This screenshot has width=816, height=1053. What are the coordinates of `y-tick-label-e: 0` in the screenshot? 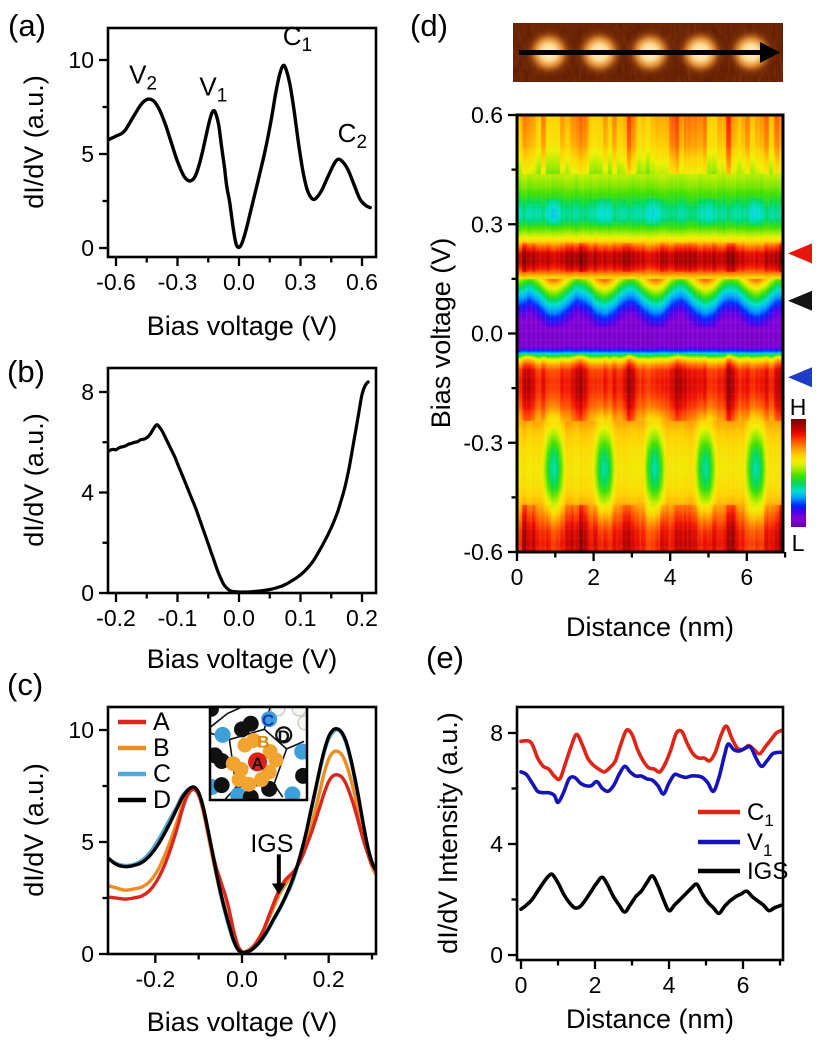 It's located at (496, 955).